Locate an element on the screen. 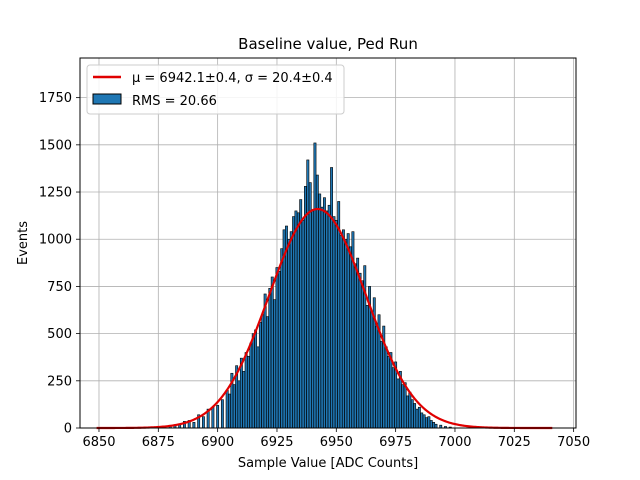 The height and width of the screenshot is (480, 640). y-axis-ticks: 0 250 500 750 1000 1250 1500 1750 is located at coordinates (59, 264).